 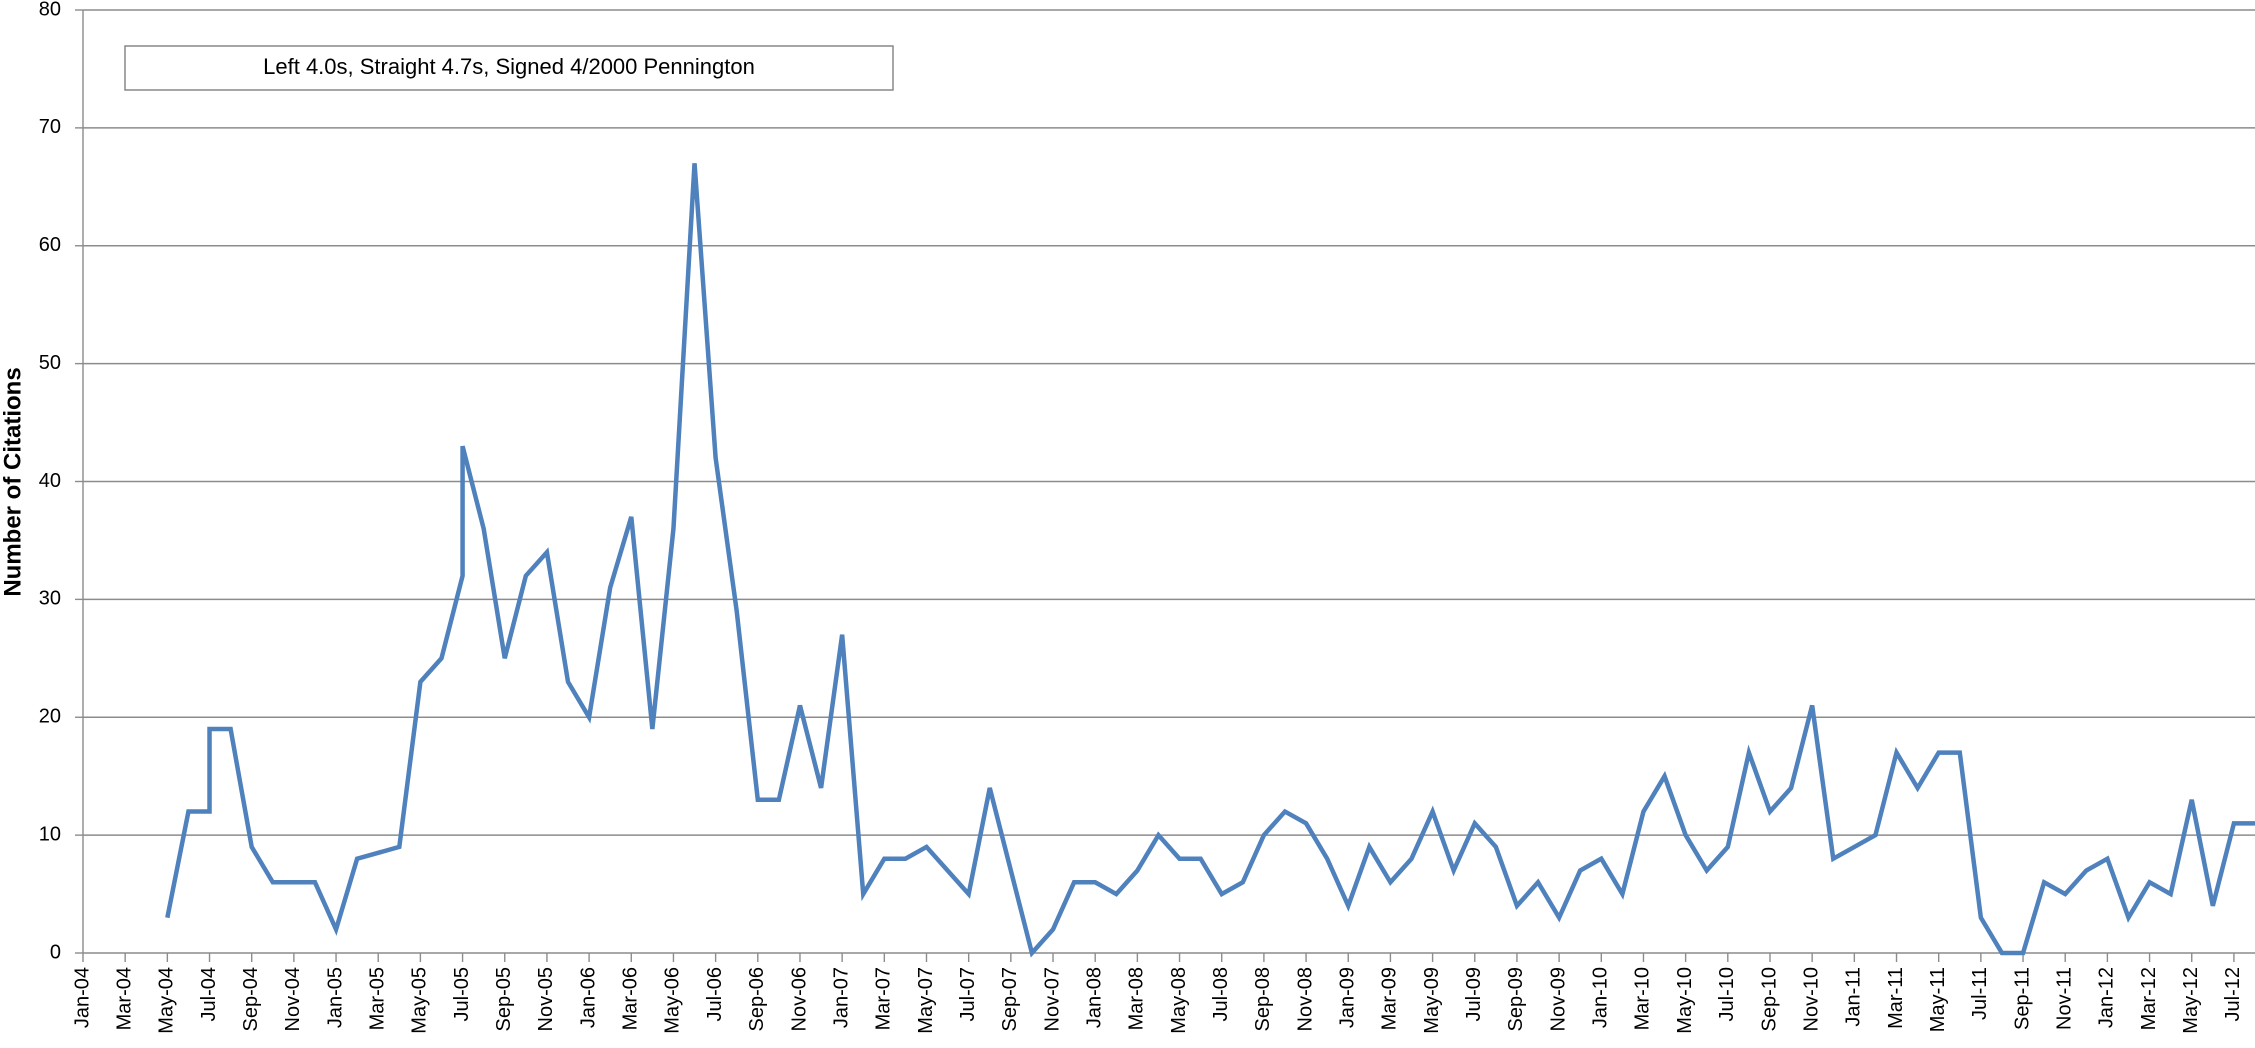 I want to click on x-tick-label: May-11, so click(x=1938, y=999).